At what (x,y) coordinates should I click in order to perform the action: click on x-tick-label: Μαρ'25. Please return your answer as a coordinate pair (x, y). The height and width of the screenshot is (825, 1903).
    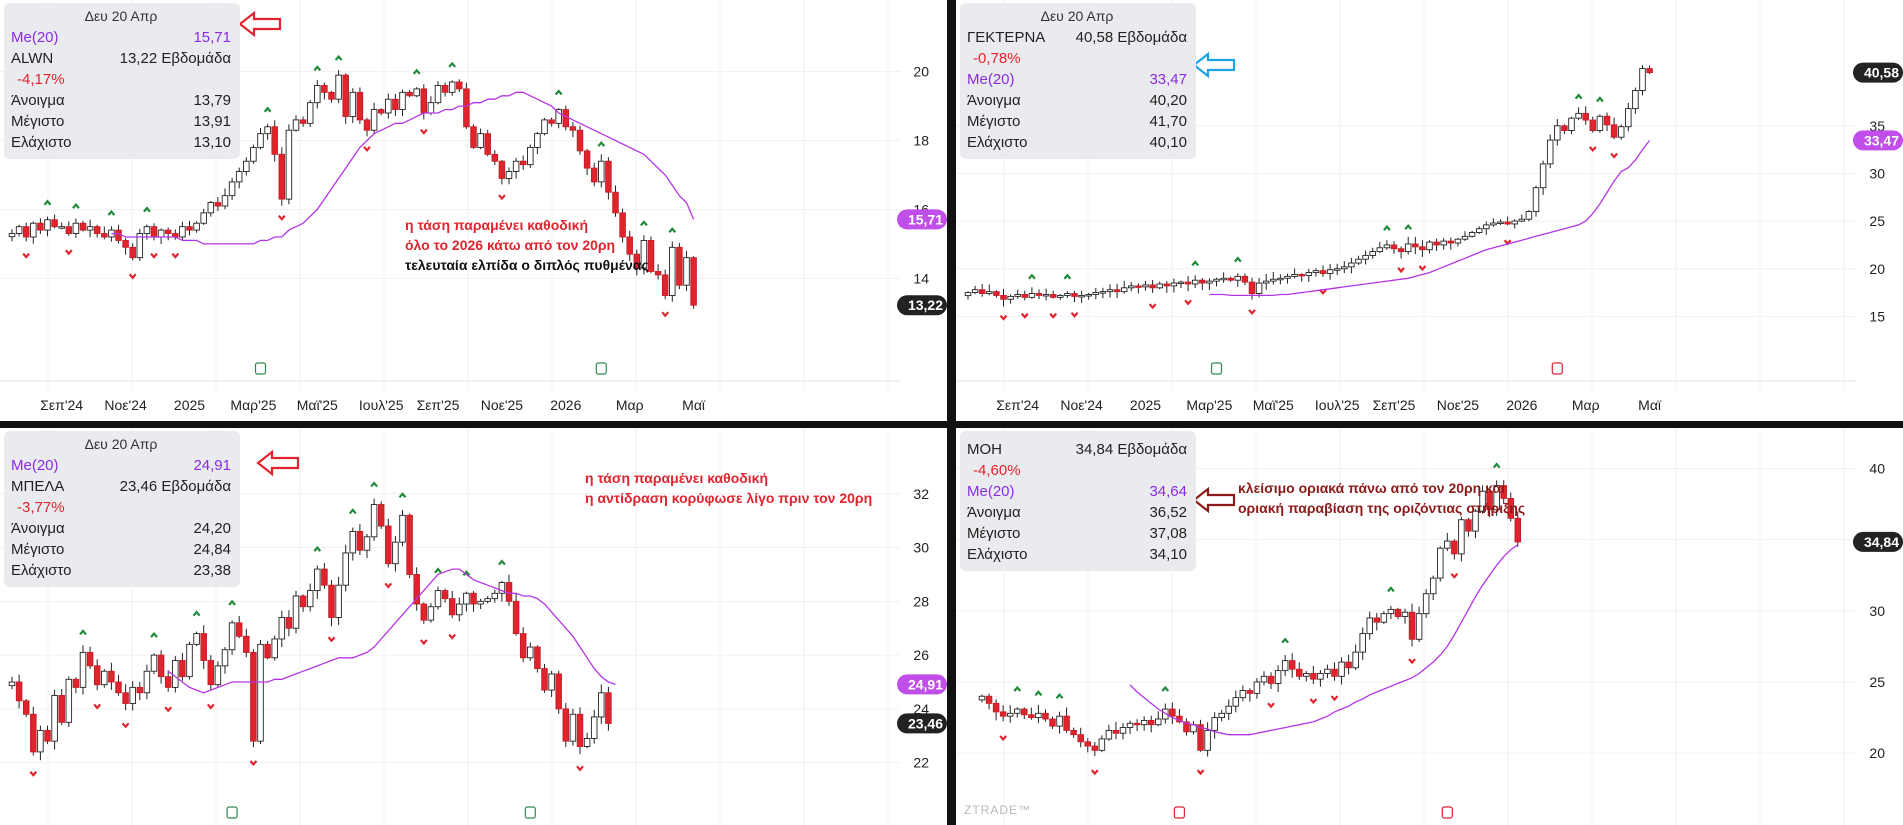
    Looking at the image, I should click on (1209, 405).